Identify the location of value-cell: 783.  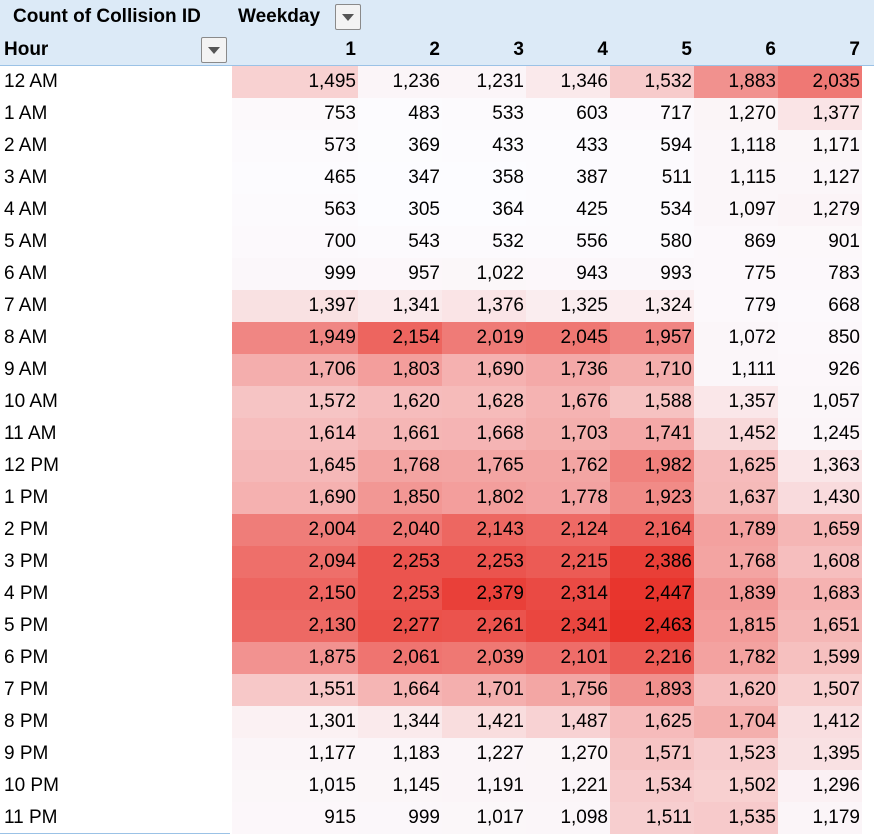
(820, 274).